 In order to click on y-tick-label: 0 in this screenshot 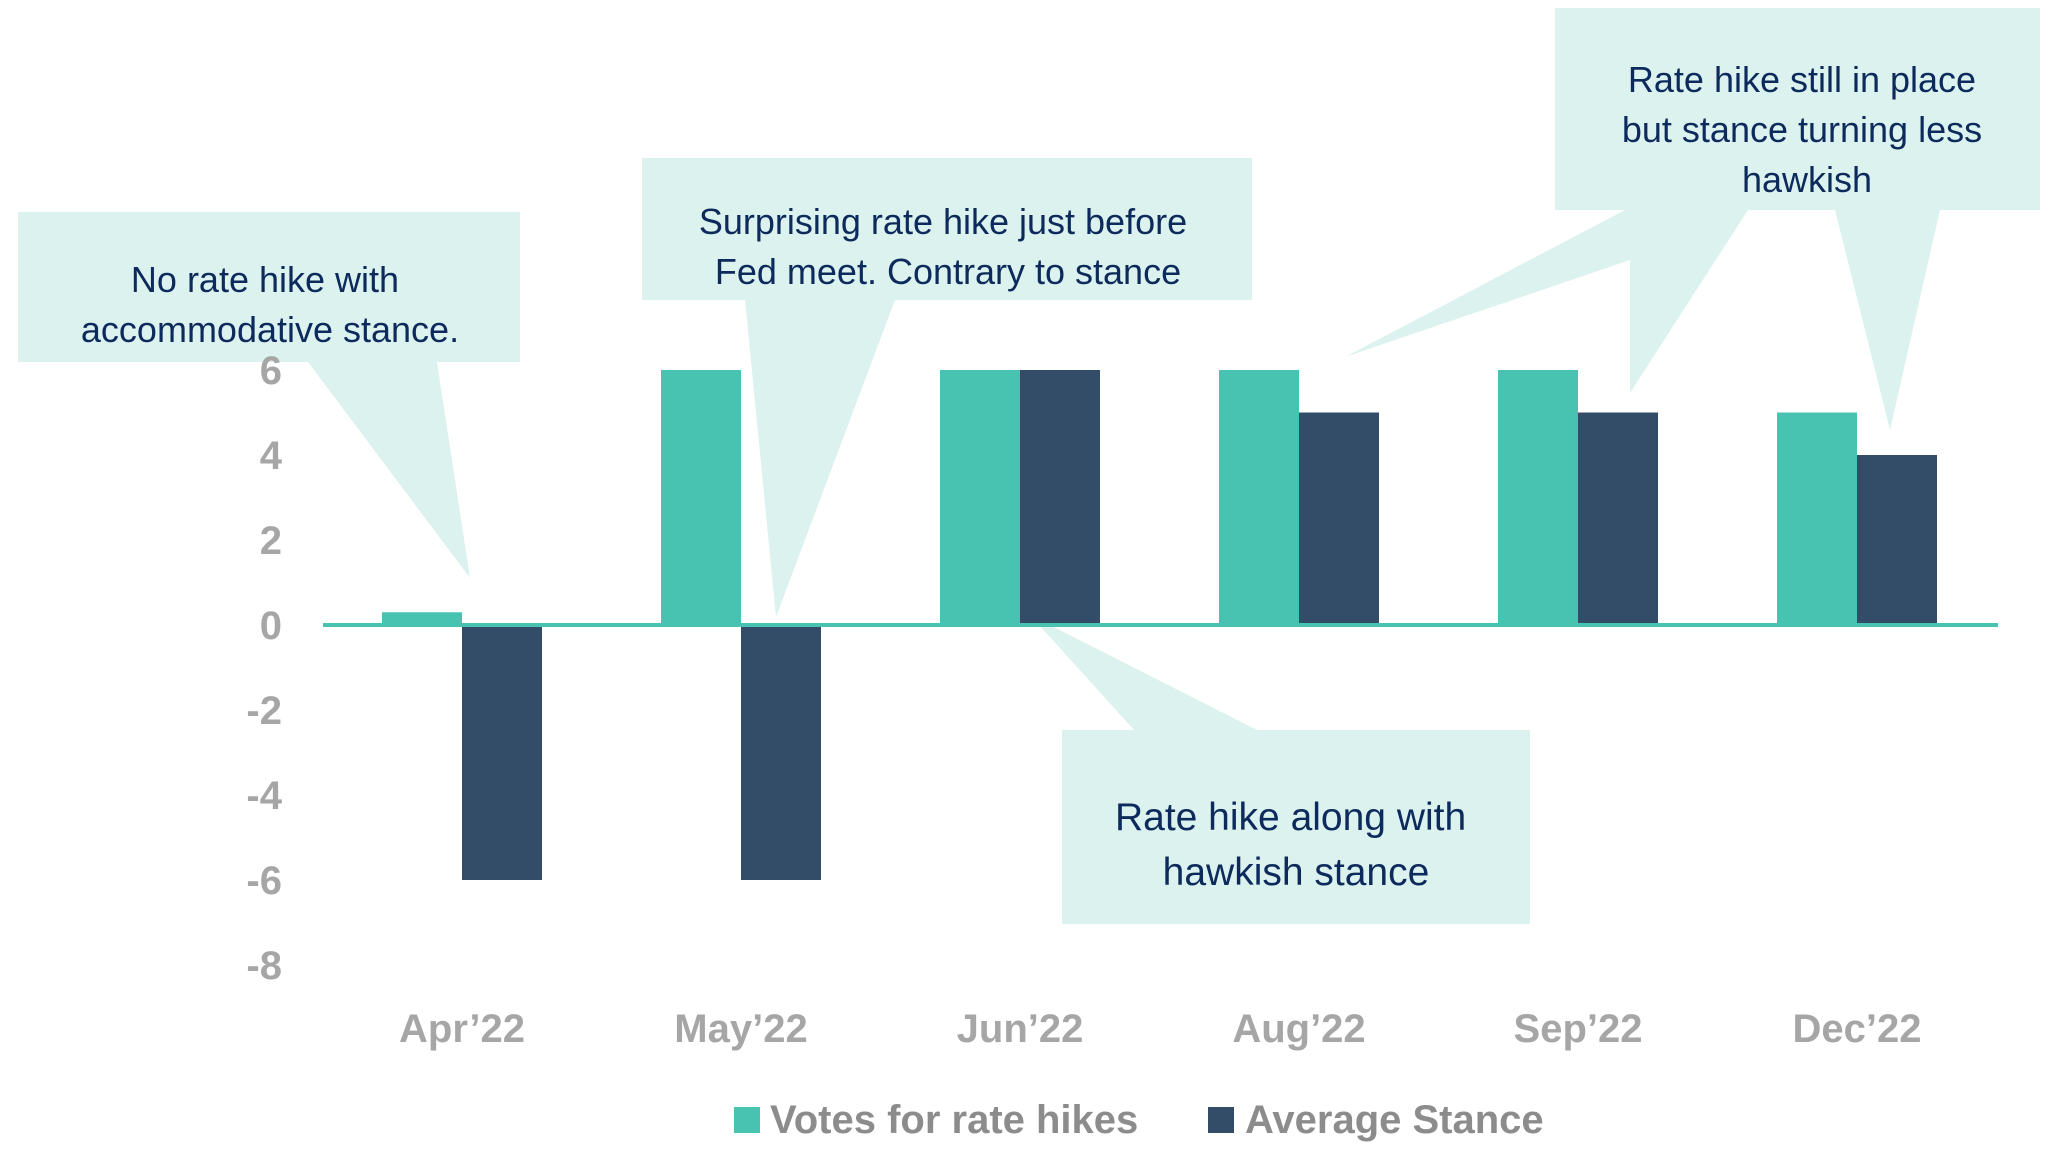, I will do `click(271, 626)`.